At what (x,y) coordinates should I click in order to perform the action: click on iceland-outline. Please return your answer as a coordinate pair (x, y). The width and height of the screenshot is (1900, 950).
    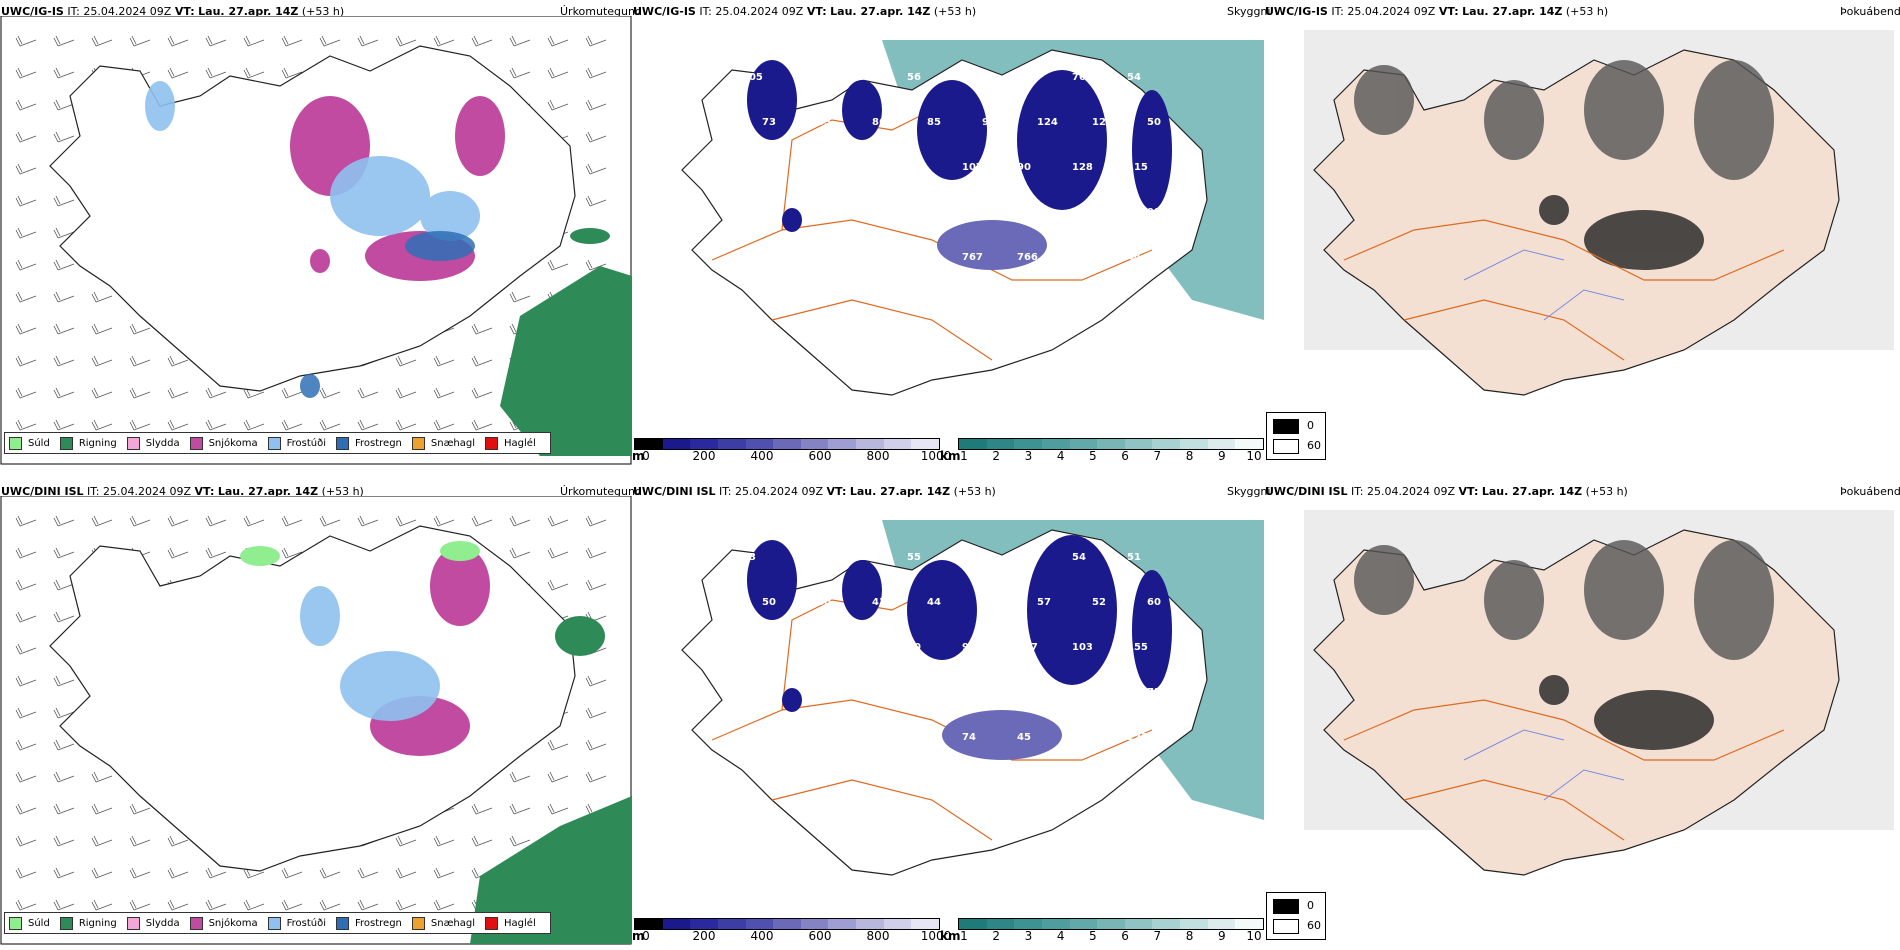
    Looking at the image, I should click on (312, 218).